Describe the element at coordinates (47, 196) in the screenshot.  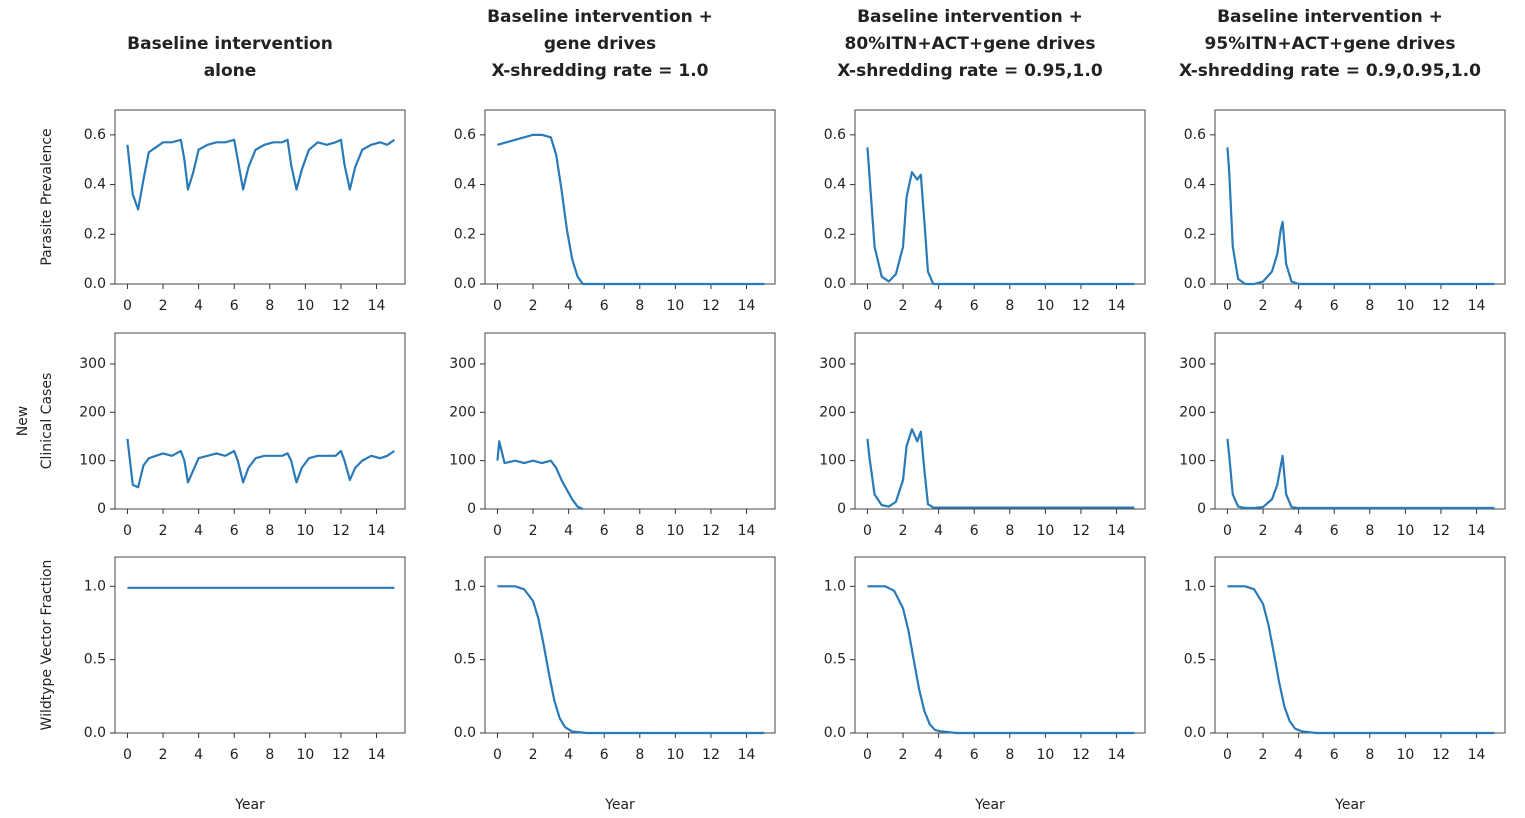
I see `y-axis-label: Parasite Prevalence` at that location.